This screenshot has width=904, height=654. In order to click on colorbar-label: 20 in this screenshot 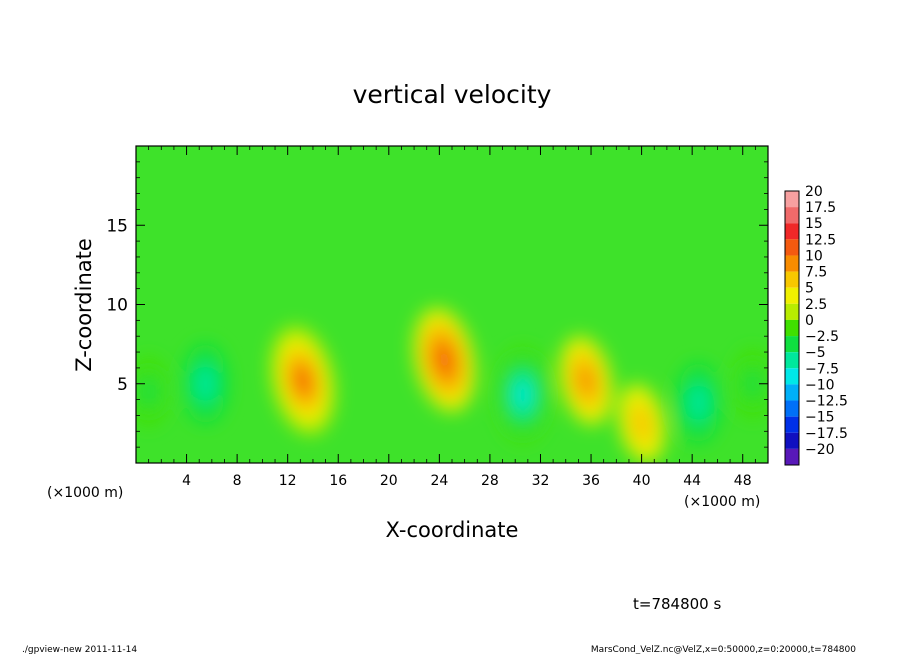, I will do `click(814, 192)`.